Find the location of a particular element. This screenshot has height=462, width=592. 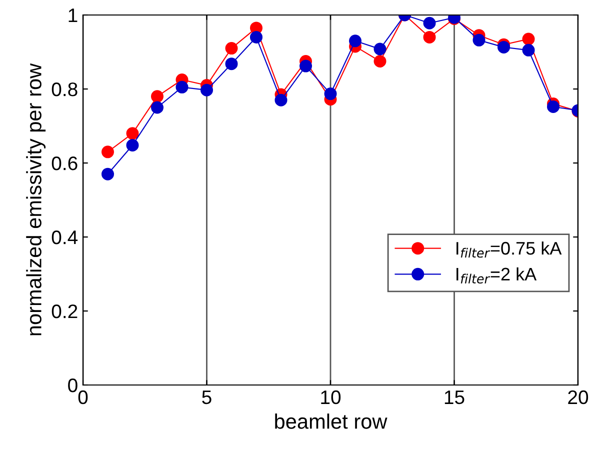

y-tick-label: 0 is located at coordinates (73, 385).